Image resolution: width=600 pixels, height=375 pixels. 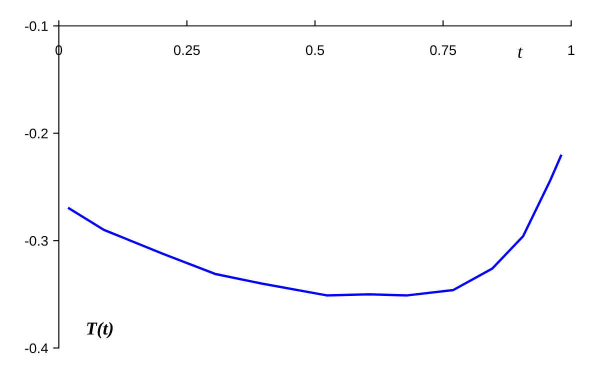 What do you see at coordinates (36, 26) in the screenshot?
I see `y-tick-label: -0.1` at bounding box center [36, 26].